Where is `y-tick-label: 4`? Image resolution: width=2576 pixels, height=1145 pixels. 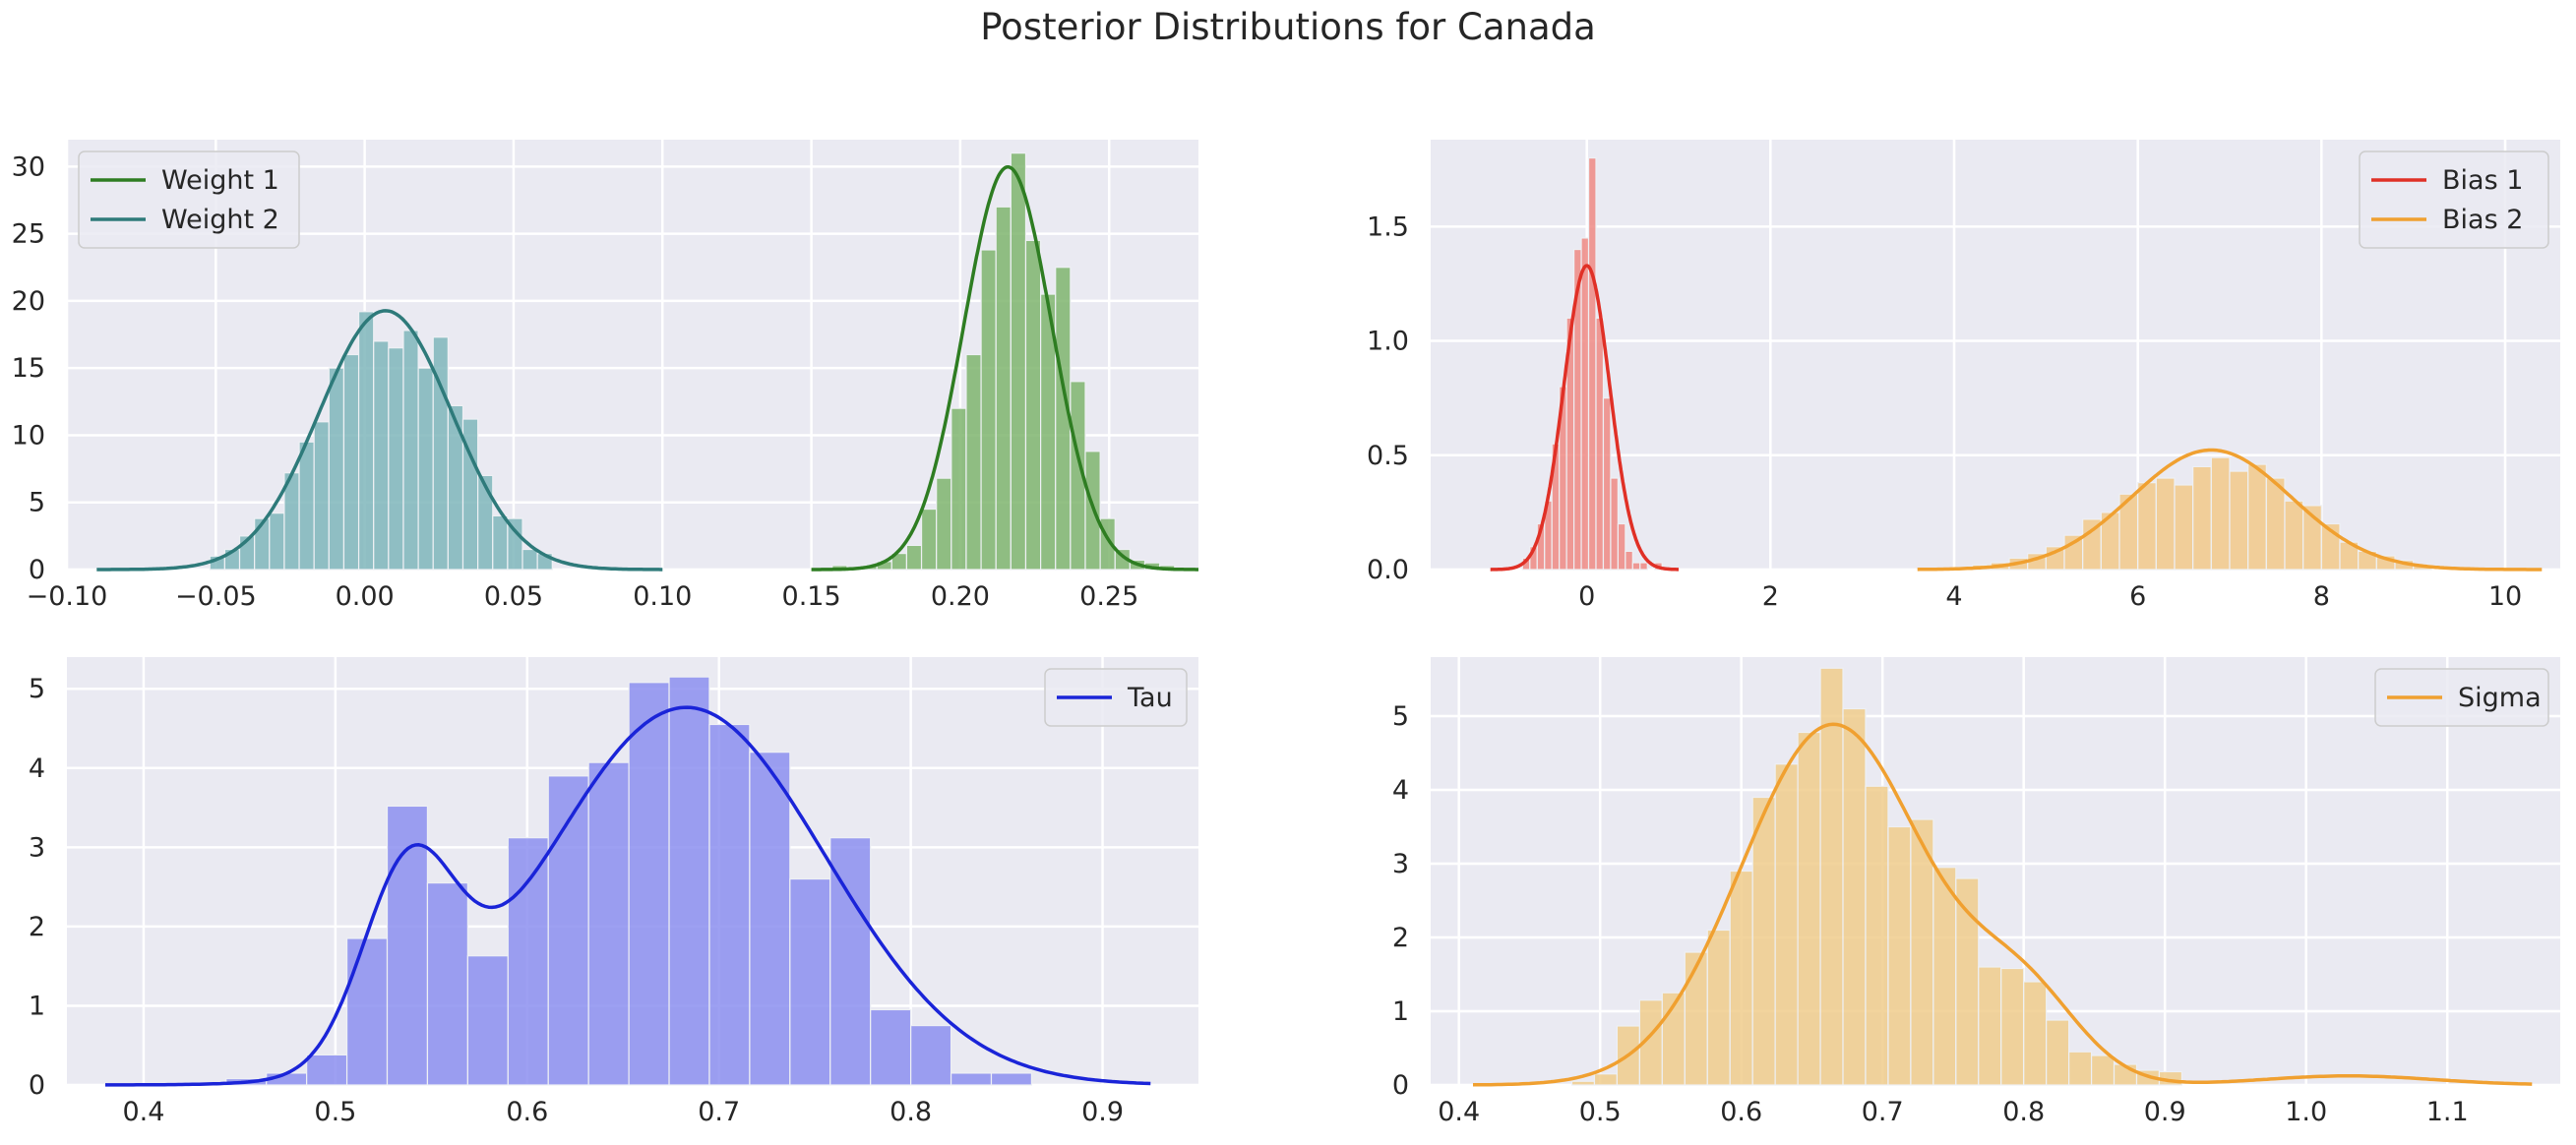
y-tick-label: 4 is located at coordinates (1400, 790).